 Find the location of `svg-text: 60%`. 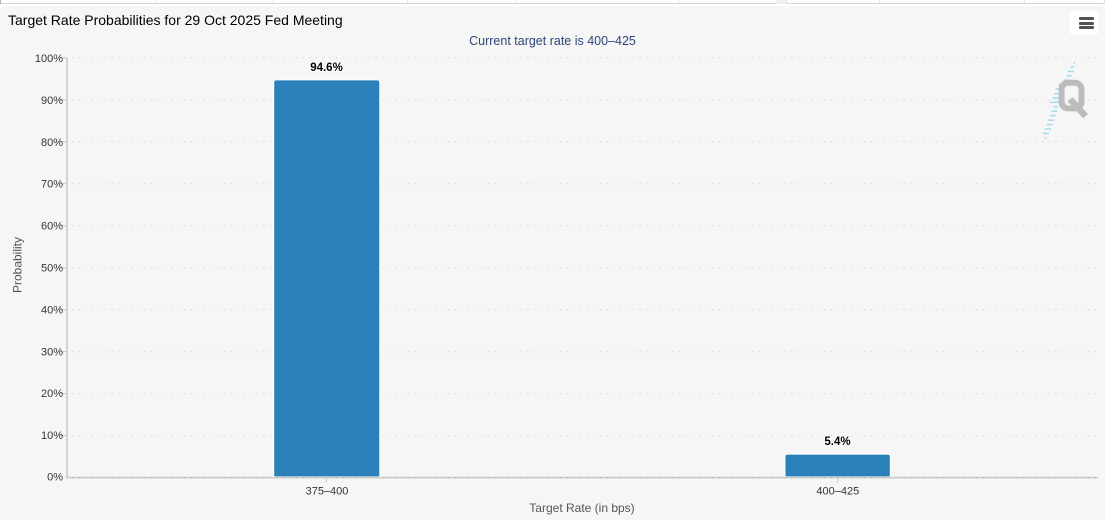

svg-text: 60% is located at coordinates (52, 227).